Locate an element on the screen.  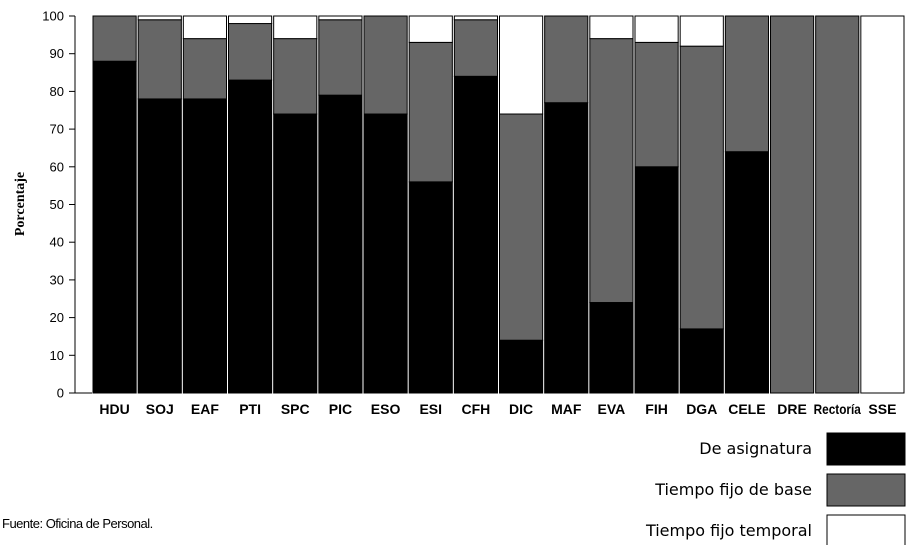
x-category-label: PTI is located at coordinates (250, 409).